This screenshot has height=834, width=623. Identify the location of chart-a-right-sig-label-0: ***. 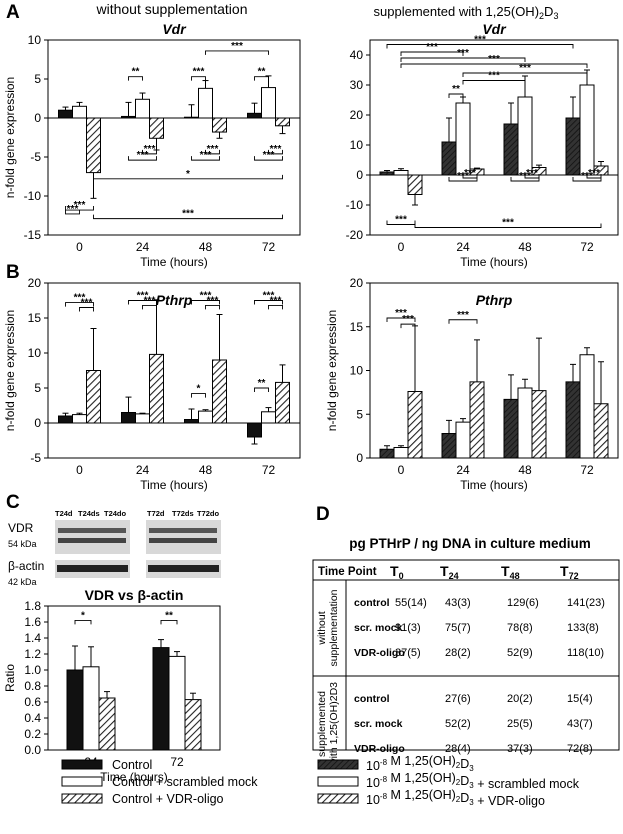
(480, 40).